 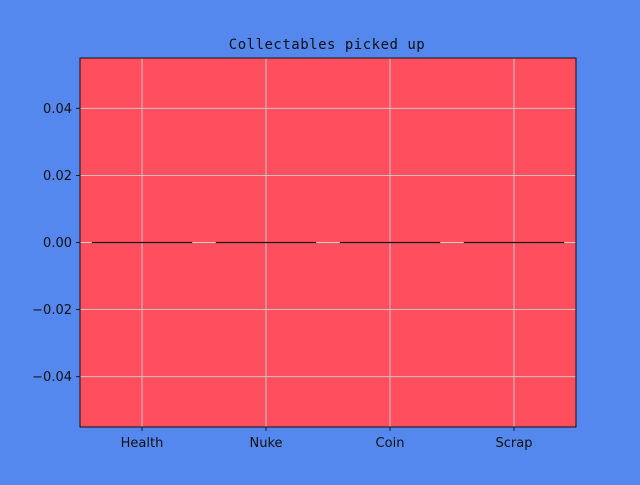 What do you see at coordinates (57, 243) in the screenshot?
I see `y-tick-label: 0.00` at bounding box center [57, 243].